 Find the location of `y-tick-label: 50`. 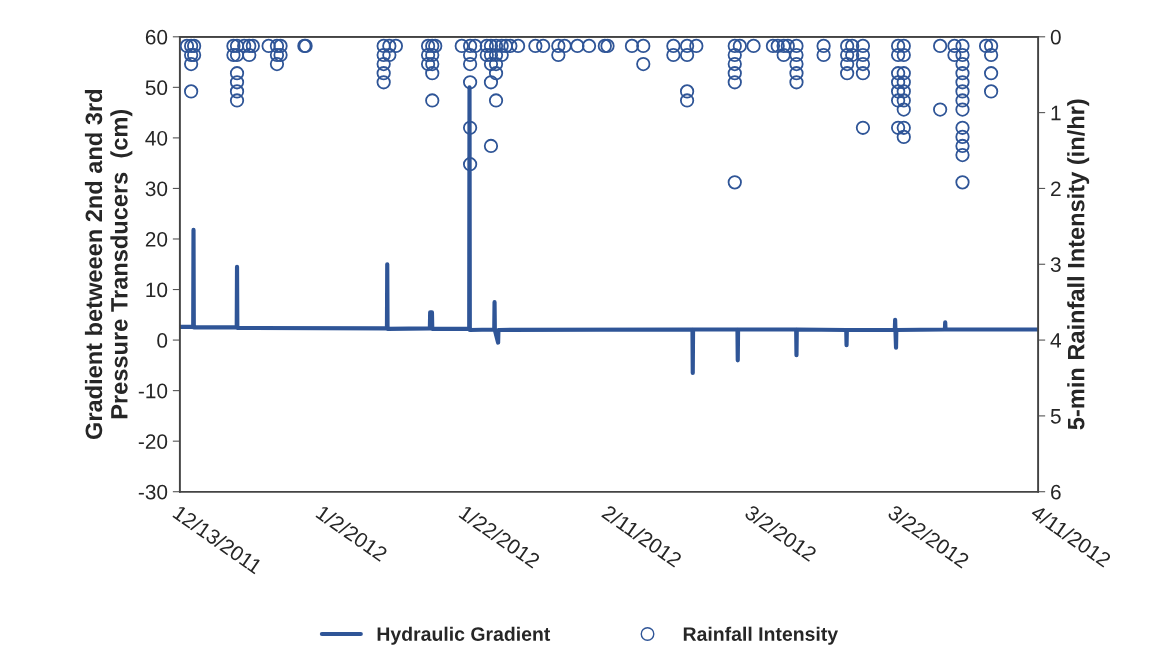

y-tick-label: 50 is located at coordinates (156, 88).